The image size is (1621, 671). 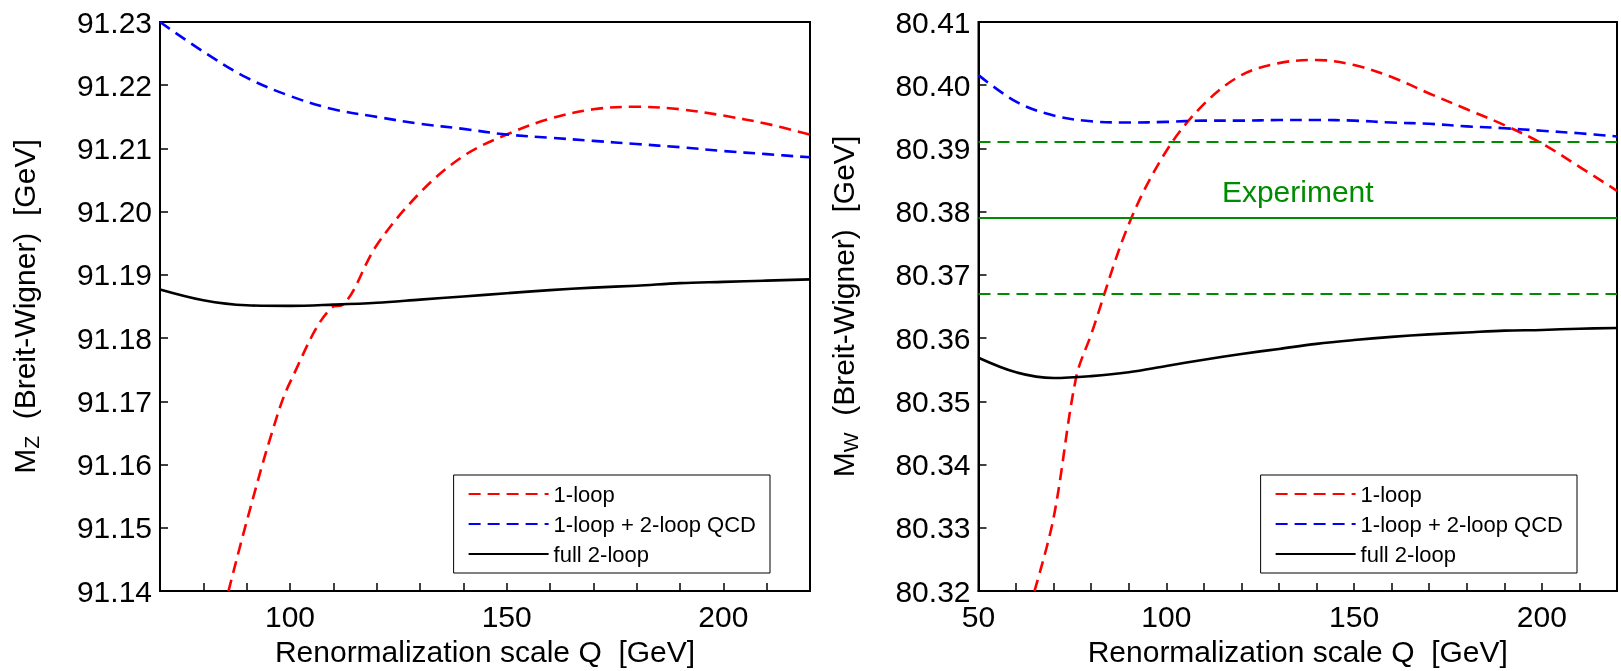 I want to click on y-axis-title: MW (Breit-Wigner) [GeV], so click(x=844, y=306).